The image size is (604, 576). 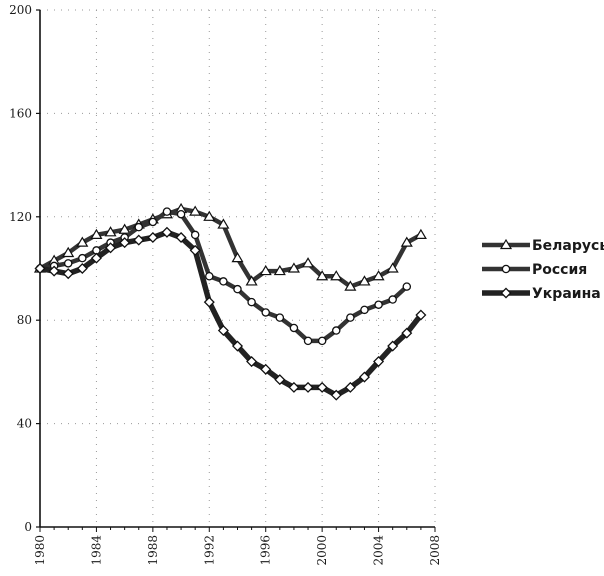 What do you see at coordinates (20, 217) in the screenshot?
I see `y-tick-label: 120` at bounding box center [20, 217].